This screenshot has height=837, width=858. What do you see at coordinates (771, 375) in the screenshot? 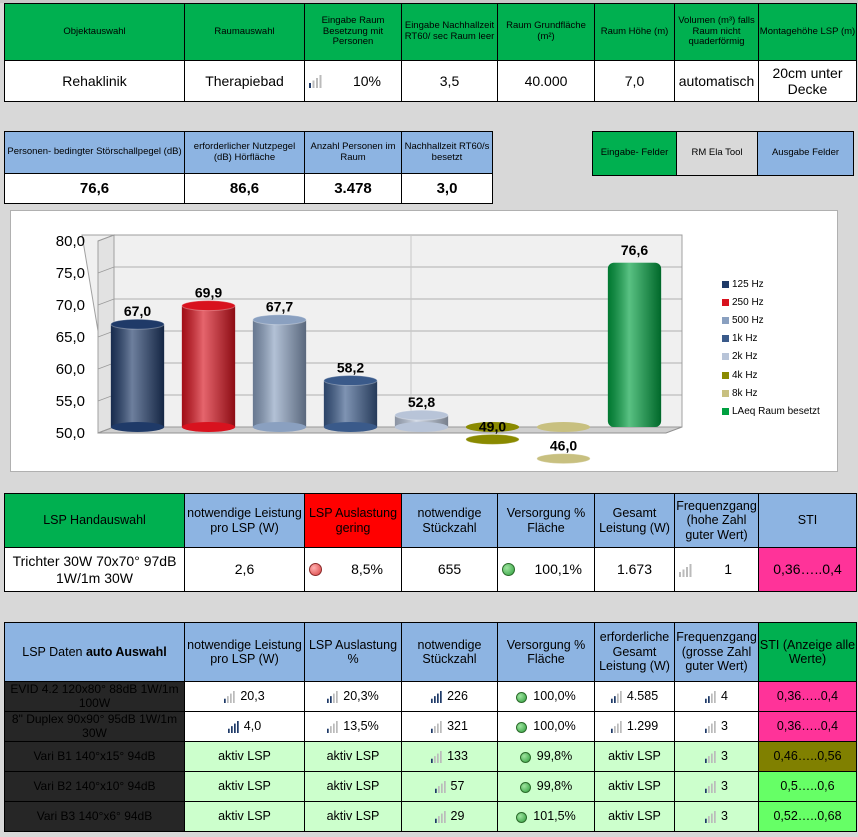
I see `legend-item: 4k Hz` at bounding box center [771, 375].